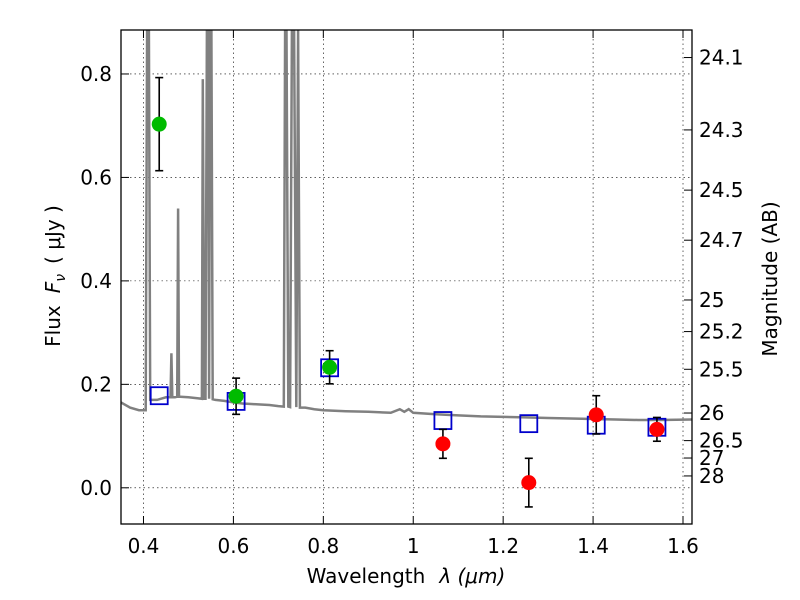 This screenshot has width=800, height=600. Describe the element at coordinates (233, 546) in the screenshot. I see `x-tick-label: 0.6` at that location.